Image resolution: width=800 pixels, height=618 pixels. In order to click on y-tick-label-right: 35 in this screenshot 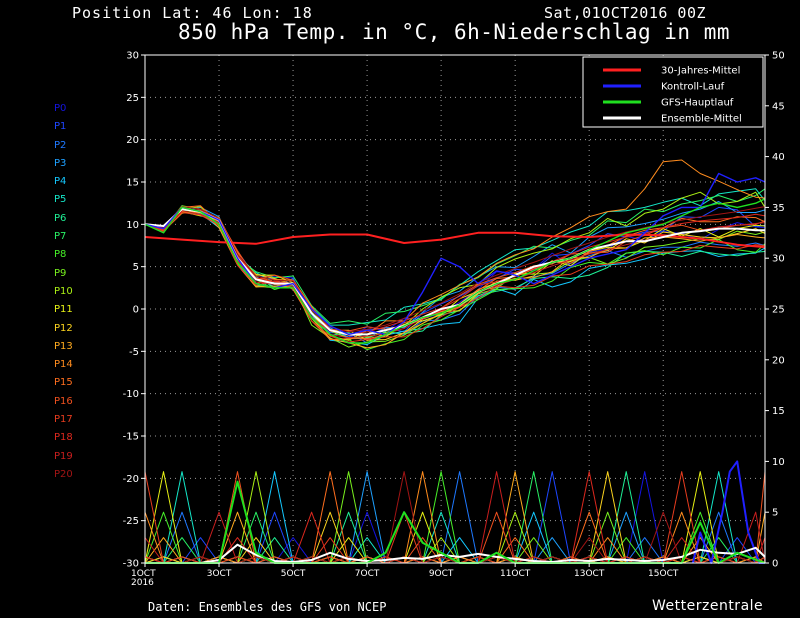, I will do `click(778, 208)`.